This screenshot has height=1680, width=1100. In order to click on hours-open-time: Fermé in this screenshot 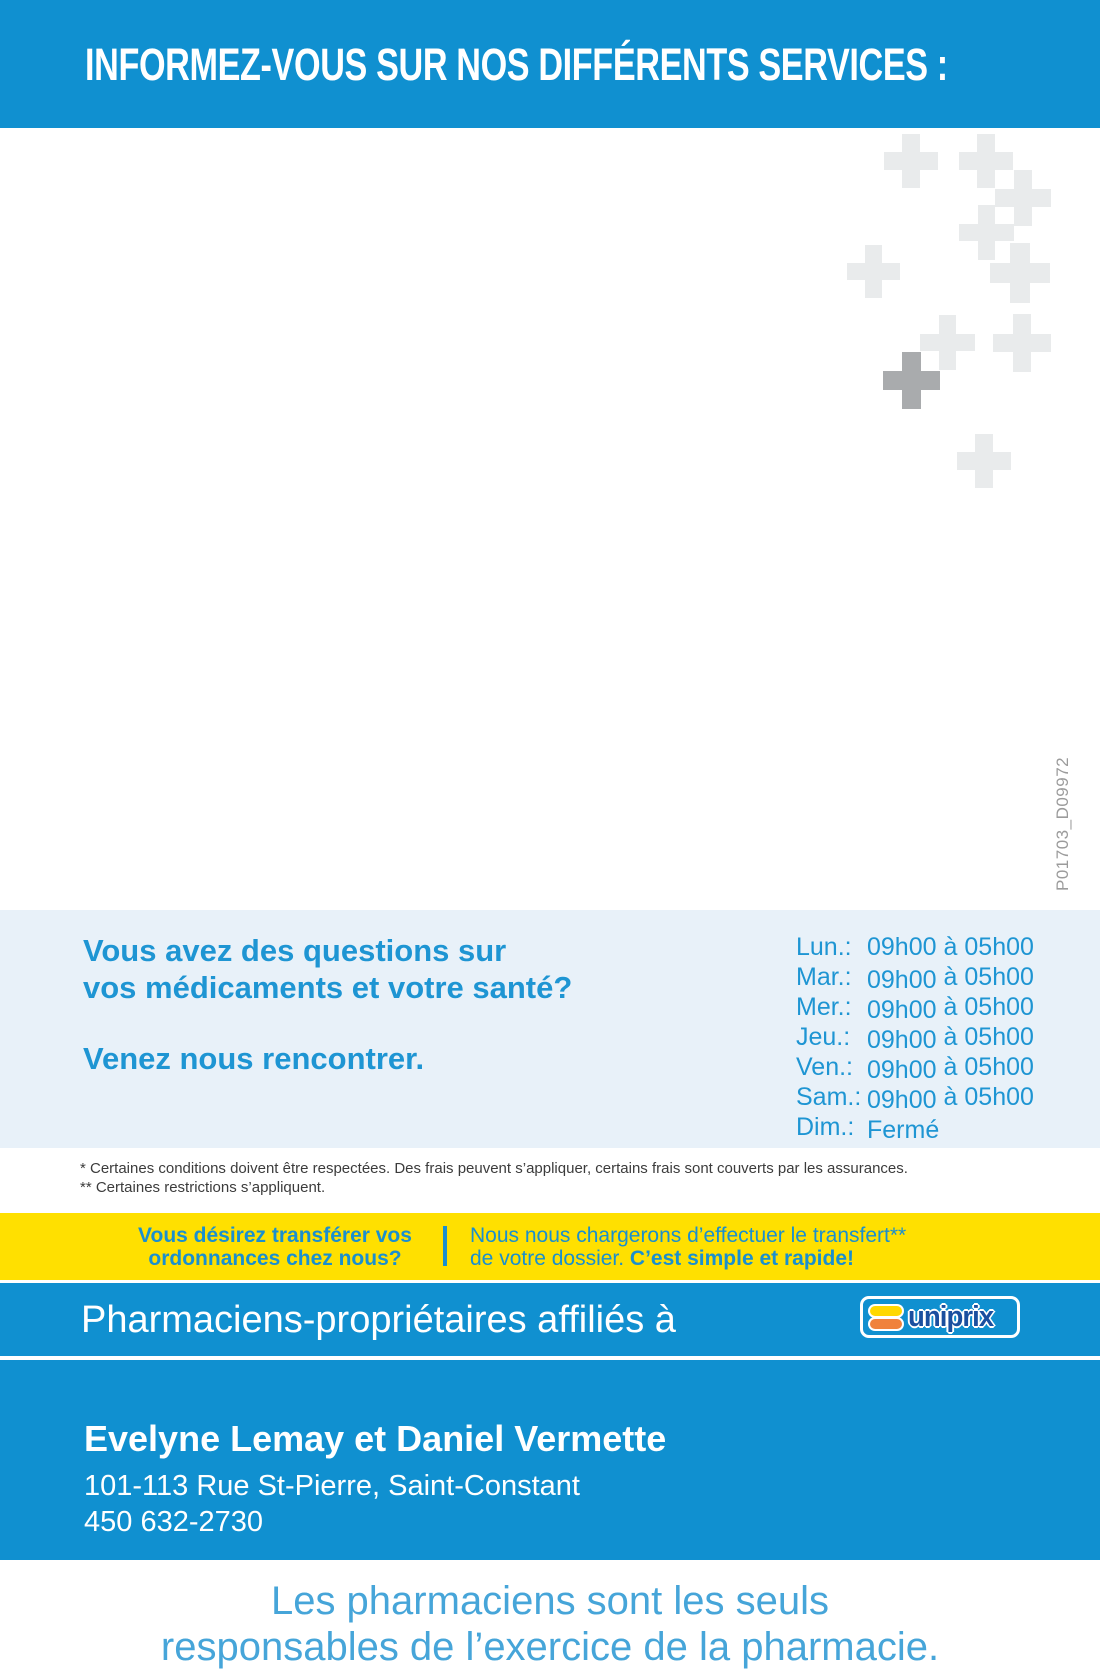, I will do `click(903, 1130)`.